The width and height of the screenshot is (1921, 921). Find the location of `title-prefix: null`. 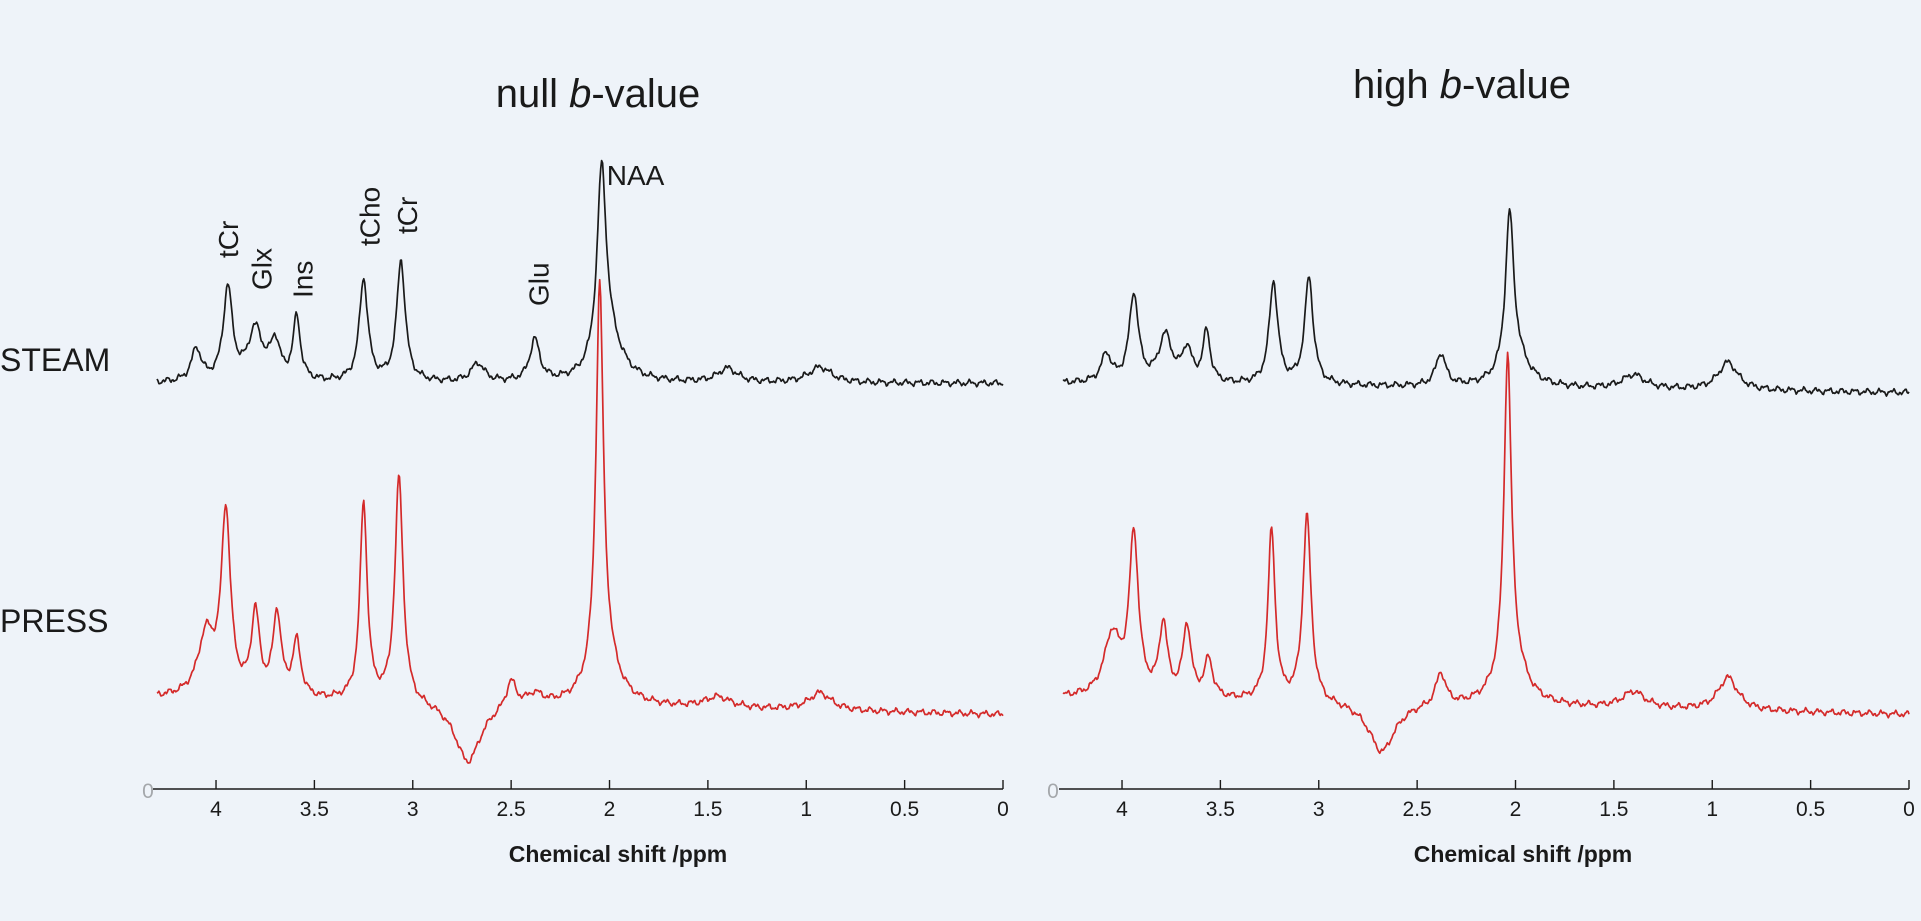

title-prefix: null is located at coordinates (532, 94).